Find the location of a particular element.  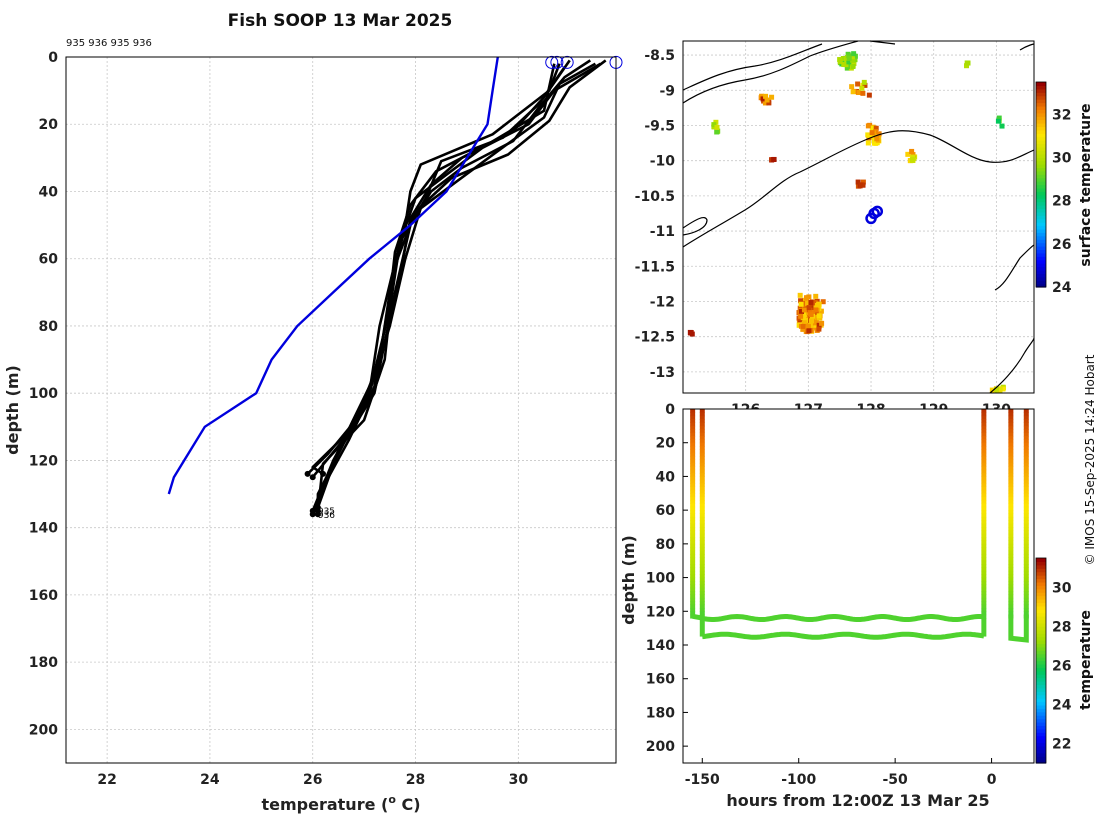

map-y-tick-label: -11.5 is located at coordinates (655, 267).